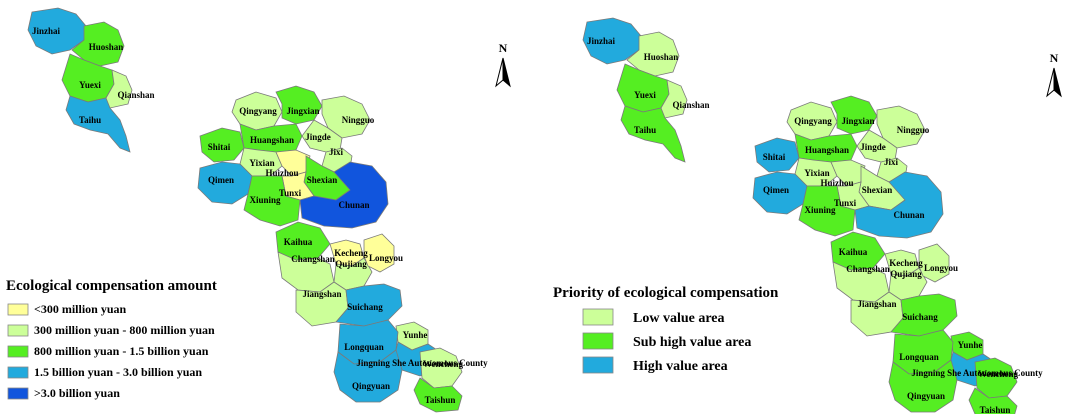 This screenshot has height=414, width=1065. I want to click on county-label-jinzhai: Jinzhai, so click(46, 31).